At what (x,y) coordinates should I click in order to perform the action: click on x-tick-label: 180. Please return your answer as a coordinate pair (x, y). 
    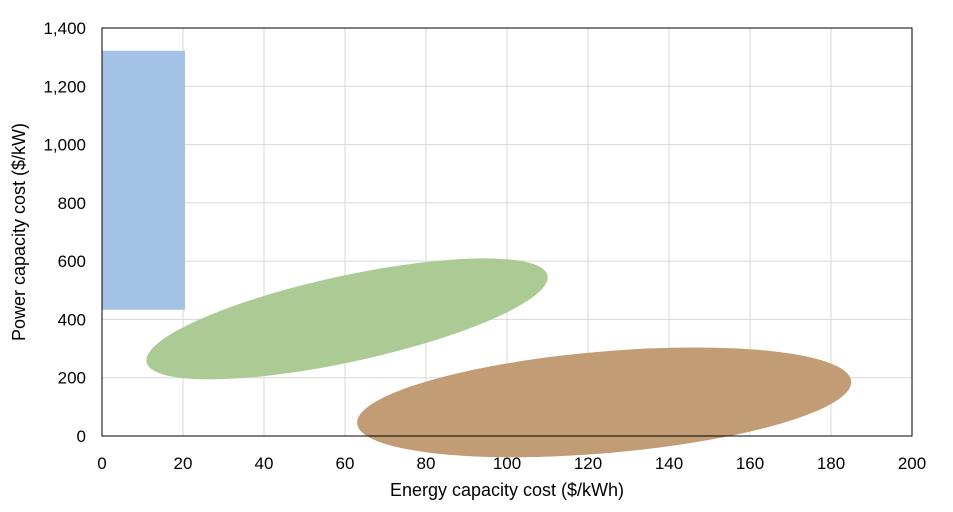
    Looking at the image, I should click on (831, 463).